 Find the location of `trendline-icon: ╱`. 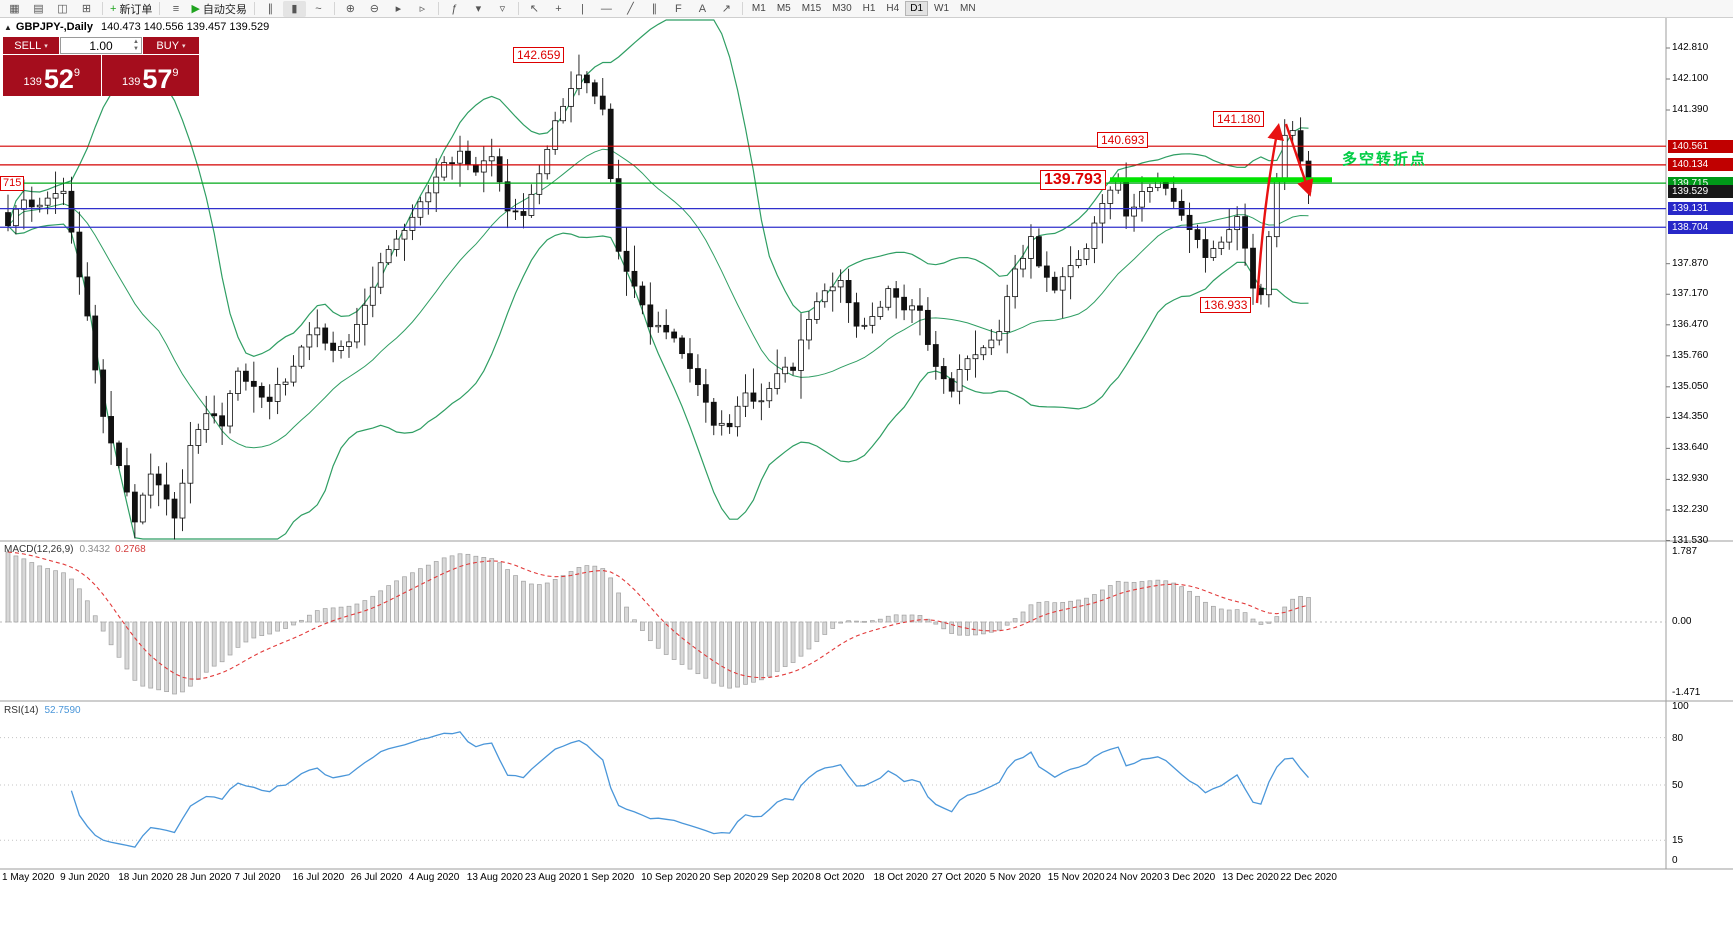

trendline-icon: ╱ is located at coordinates (630, 9).